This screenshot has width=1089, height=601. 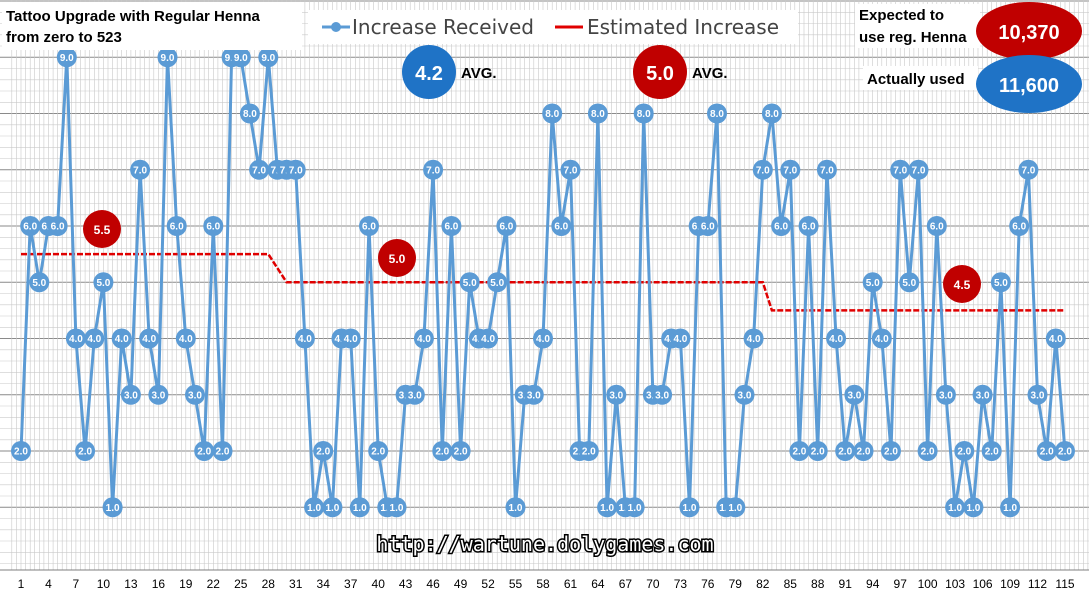 I want to click on data-label-35: 1.0, so click(x=332, y=508).